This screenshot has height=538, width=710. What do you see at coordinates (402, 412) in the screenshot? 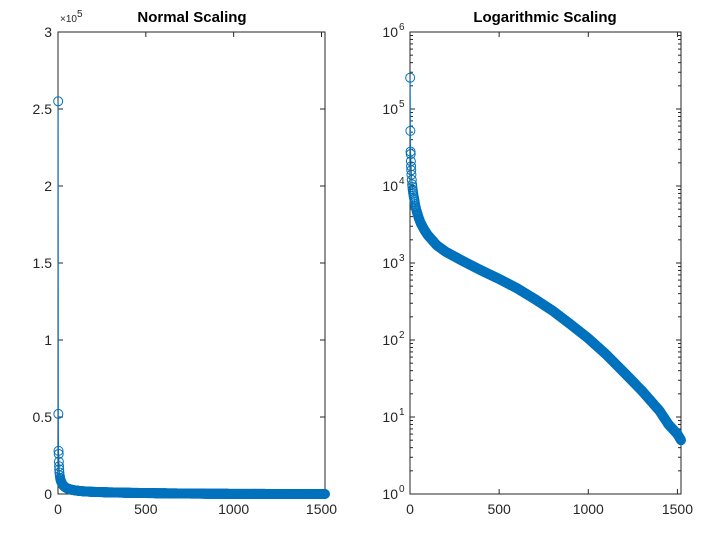
I see `y-tick-power: 1` at bounding box center [402, 412].